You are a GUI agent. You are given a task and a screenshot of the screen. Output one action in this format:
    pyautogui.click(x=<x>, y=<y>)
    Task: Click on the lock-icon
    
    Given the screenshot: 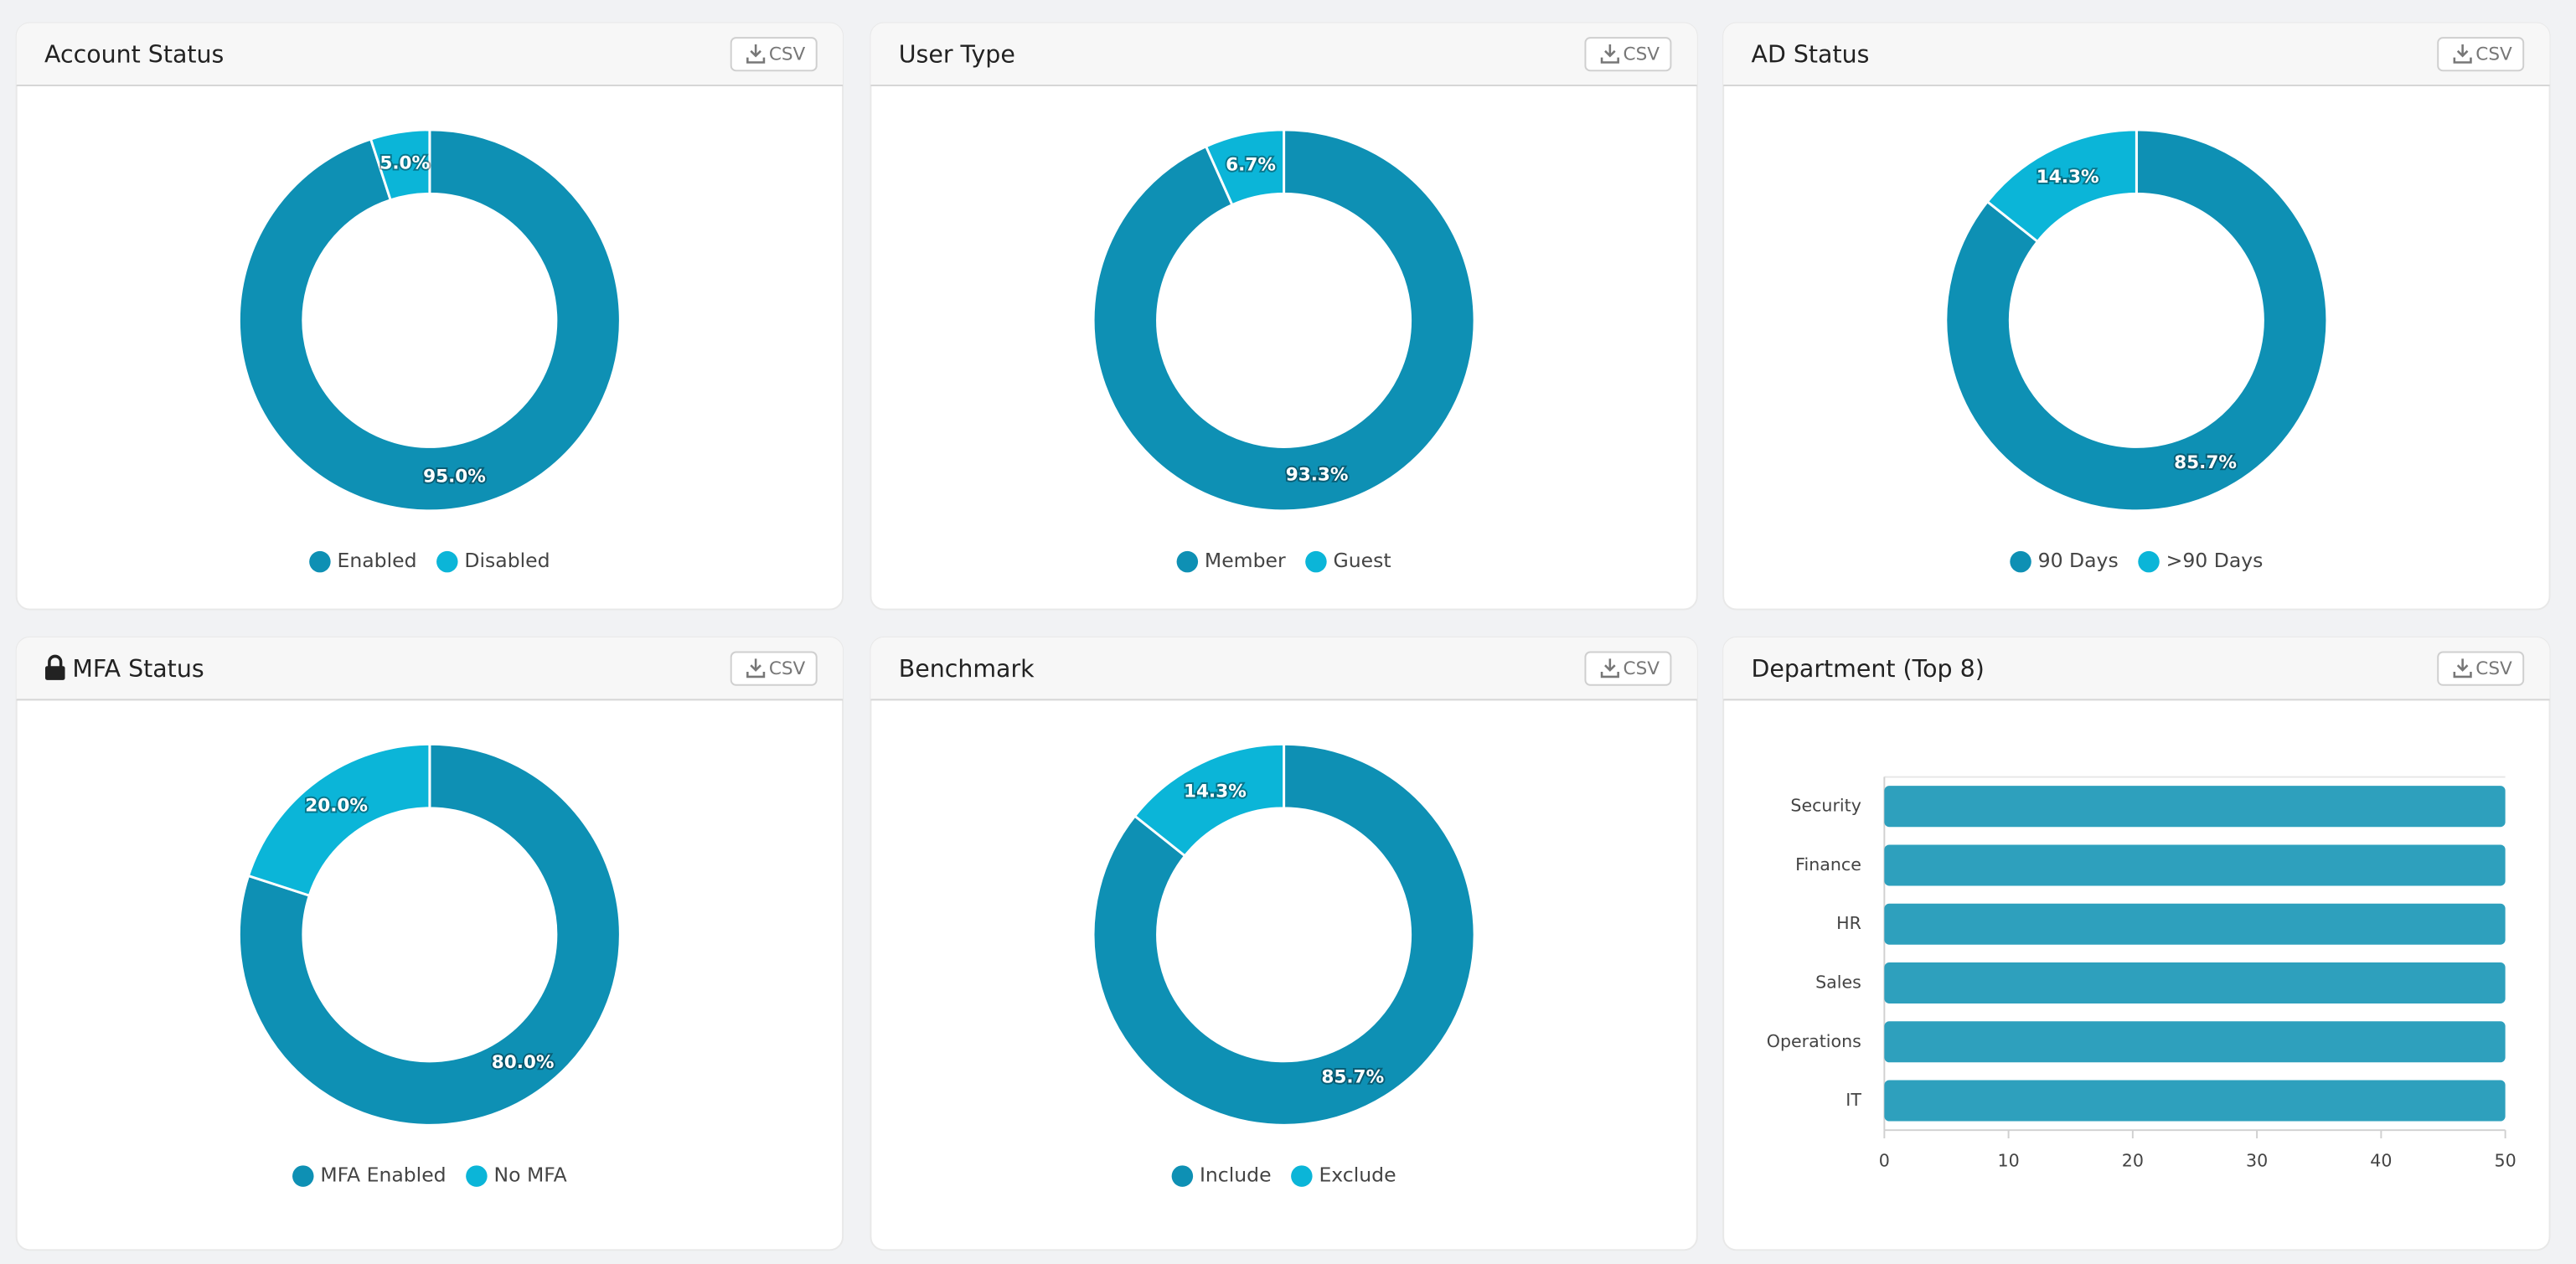 What is the action you would take?
    pyautogui.click(x=54, y=667)
    